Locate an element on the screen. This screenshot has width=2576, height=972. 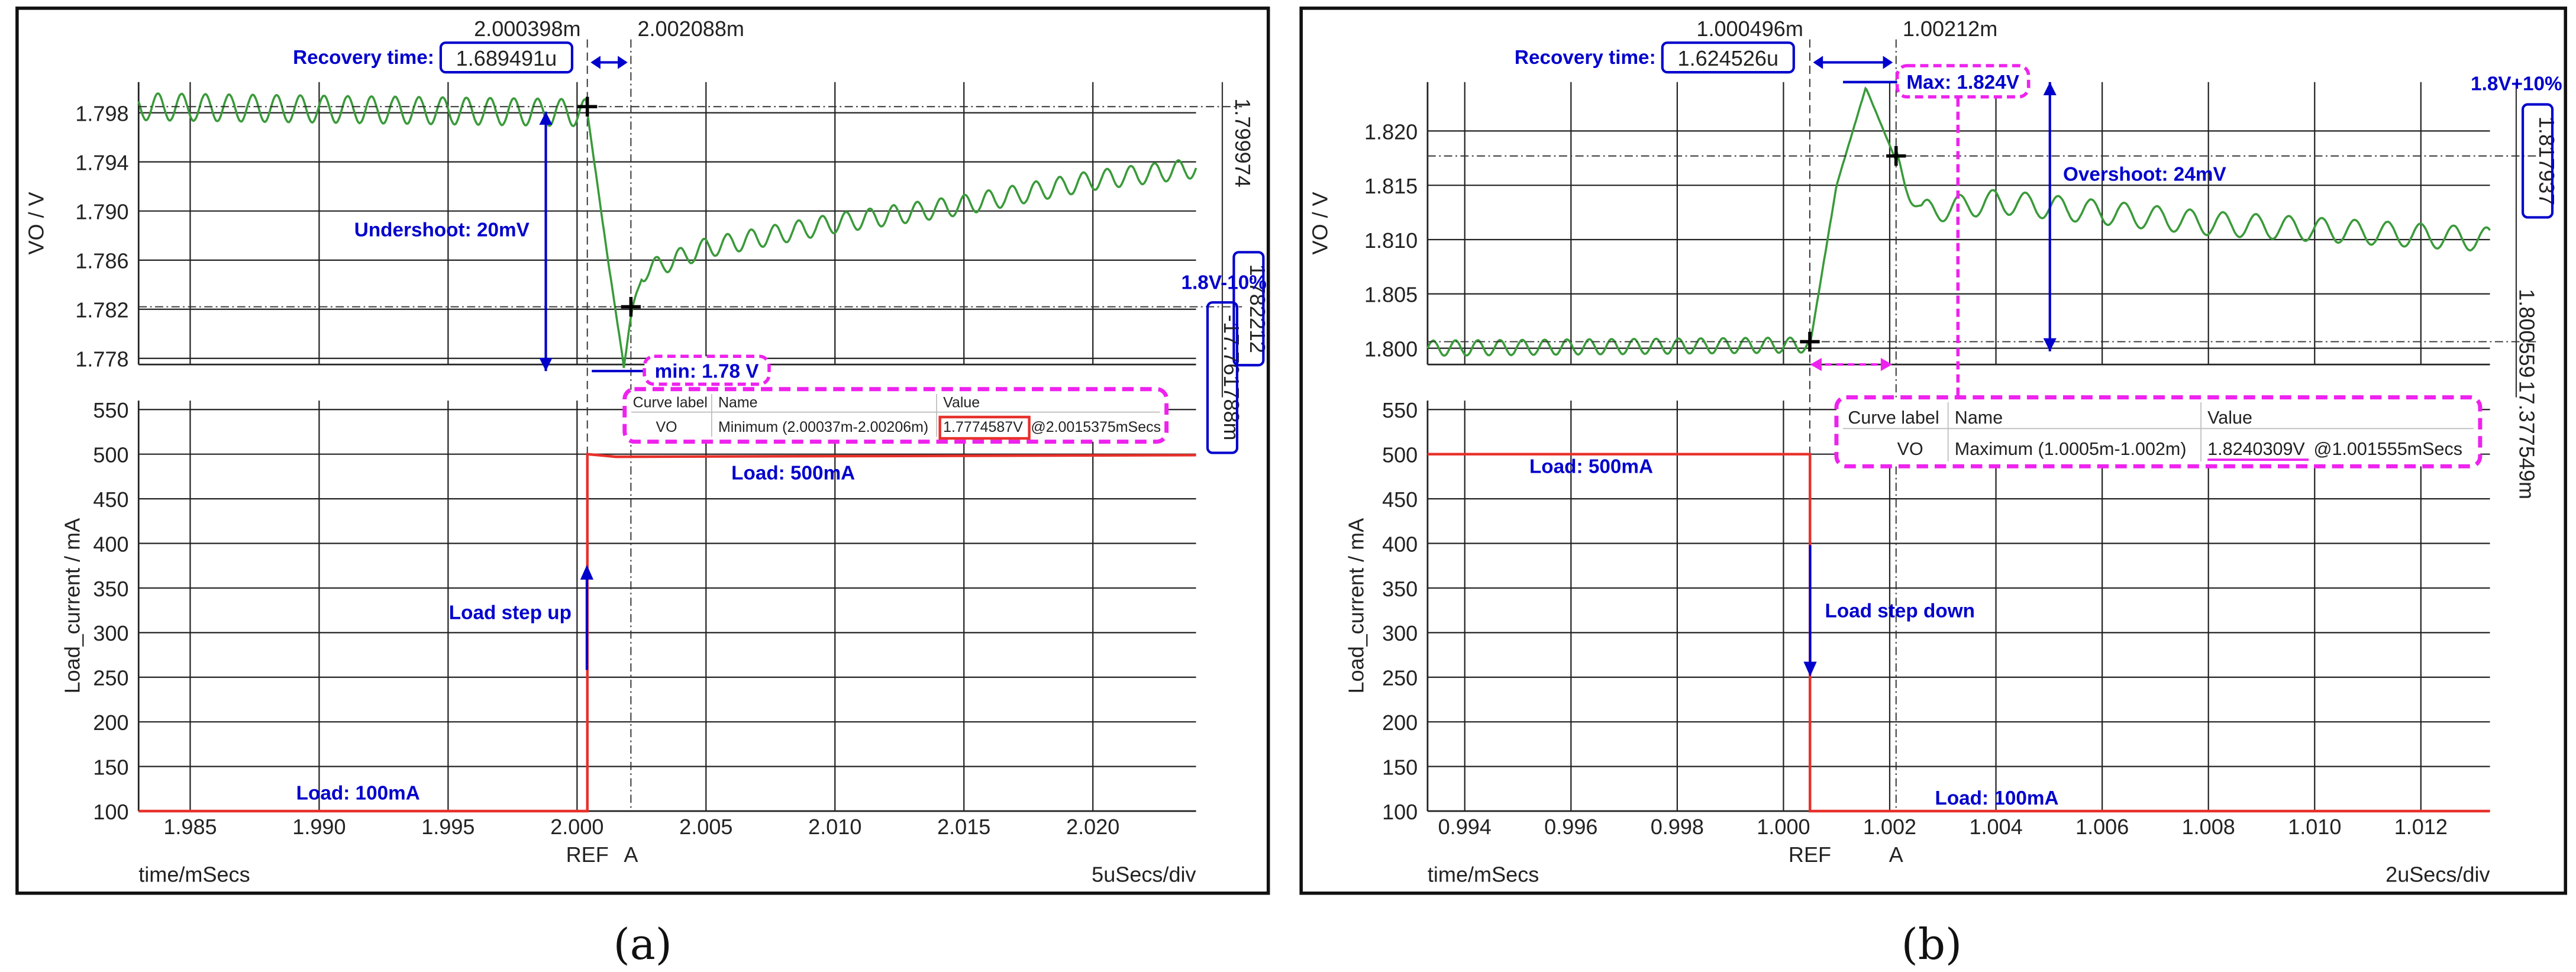
table-cell-value: 1.7774587V is located at coordinates (983, 427).